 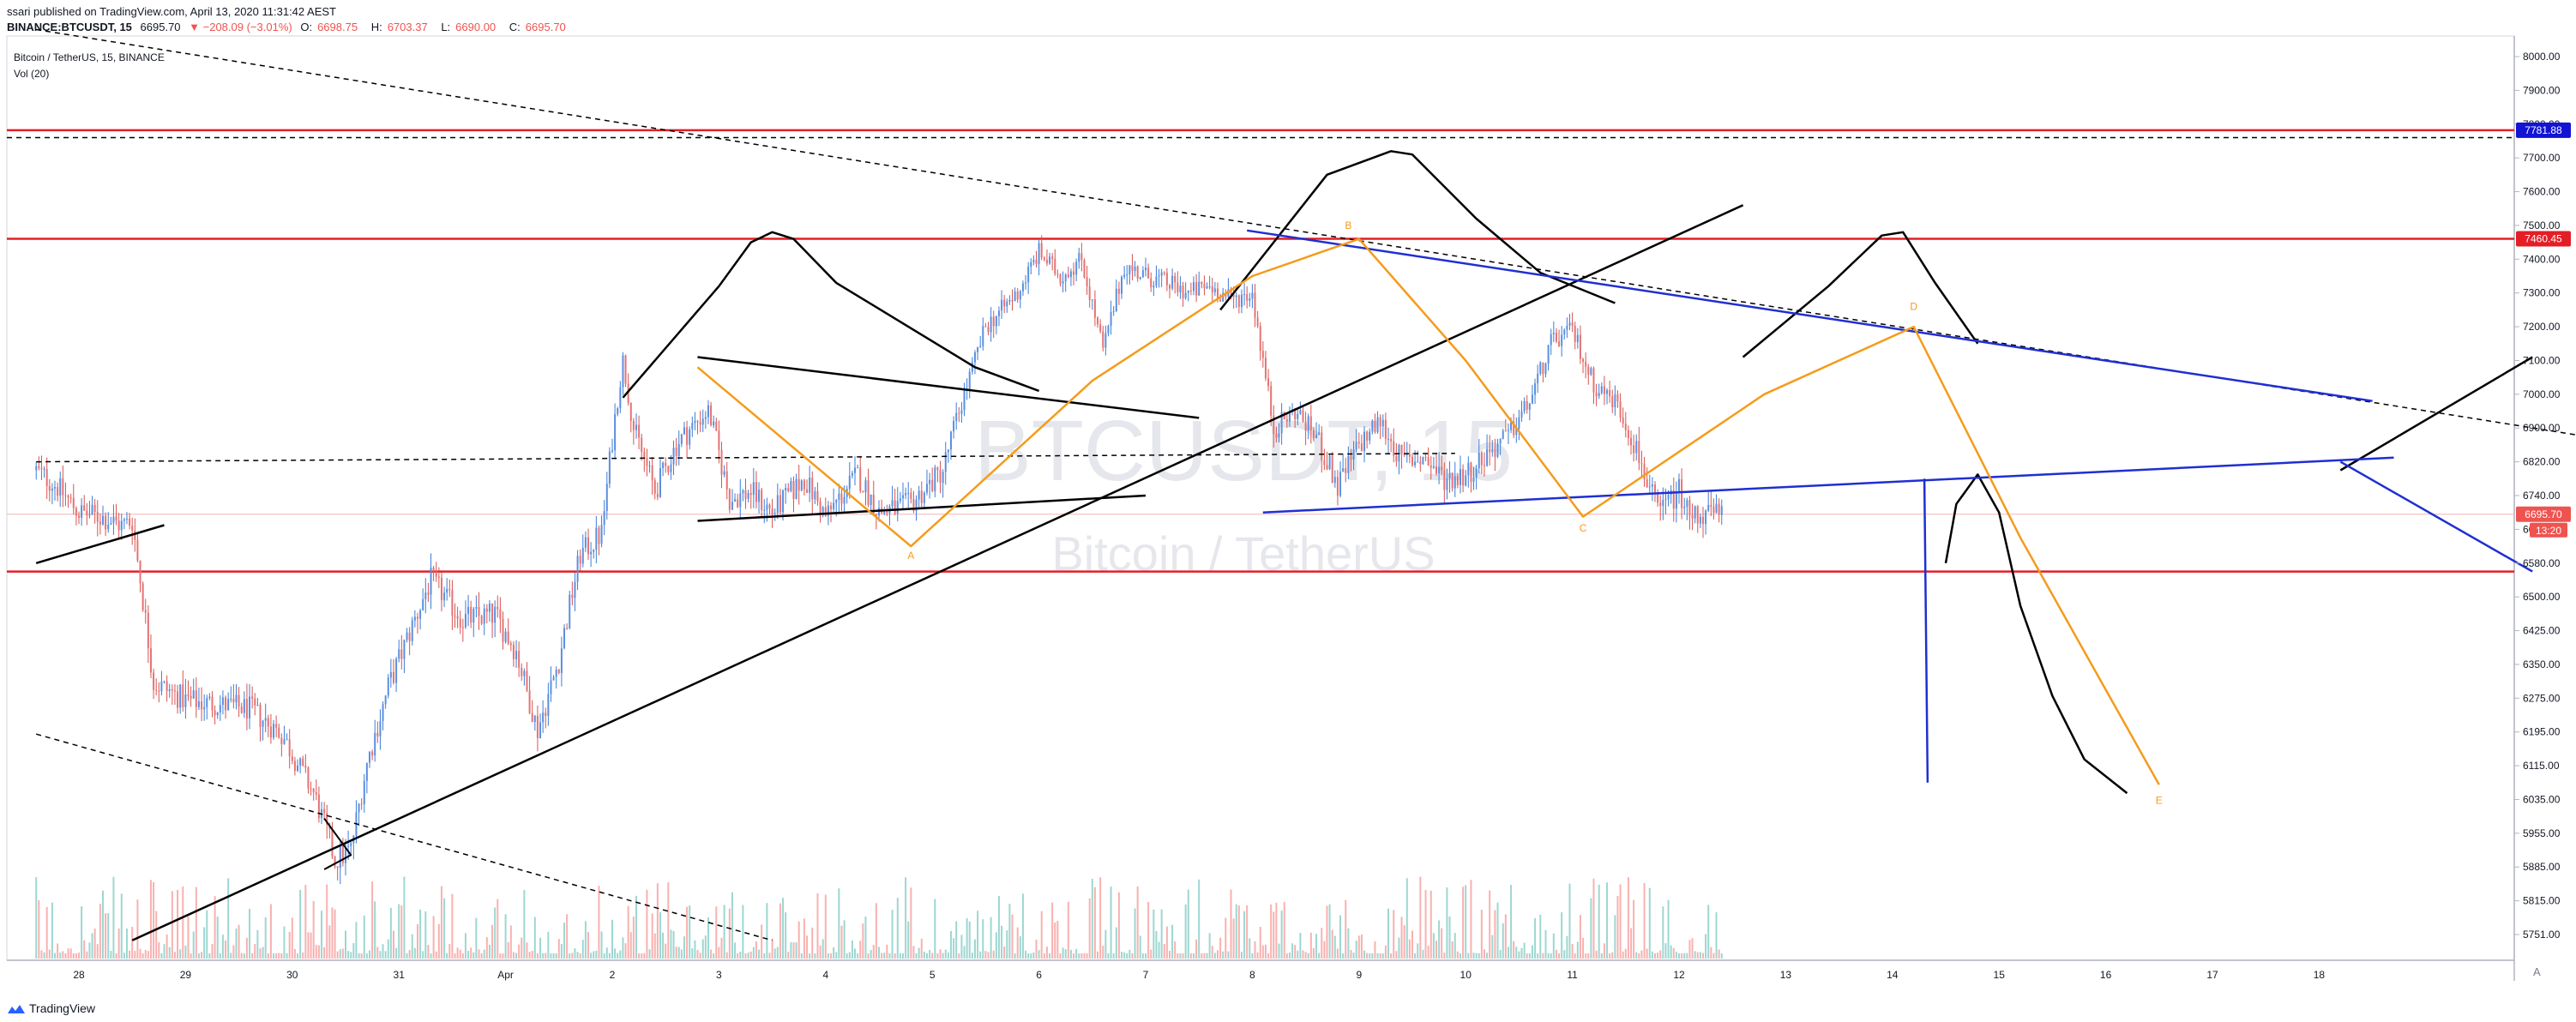 What do you see at coordinates (1860, 294) in the screenshot?
I see `black-arc-right` at bounding box center [1860, 294].